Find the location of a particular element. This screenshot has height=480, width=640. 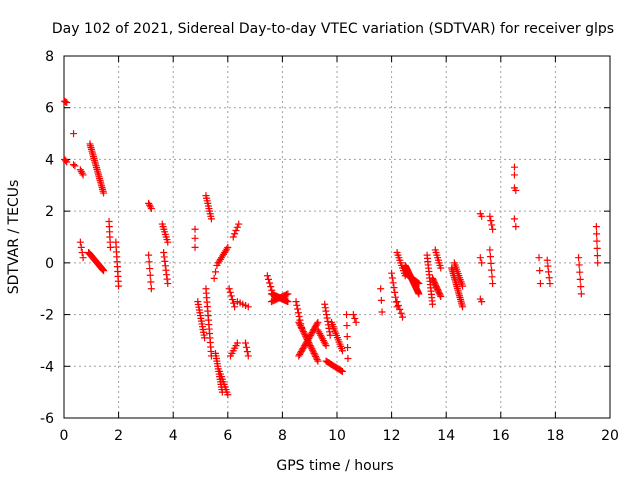

x-tick-label: 8 is located at coordinates (282, 436).